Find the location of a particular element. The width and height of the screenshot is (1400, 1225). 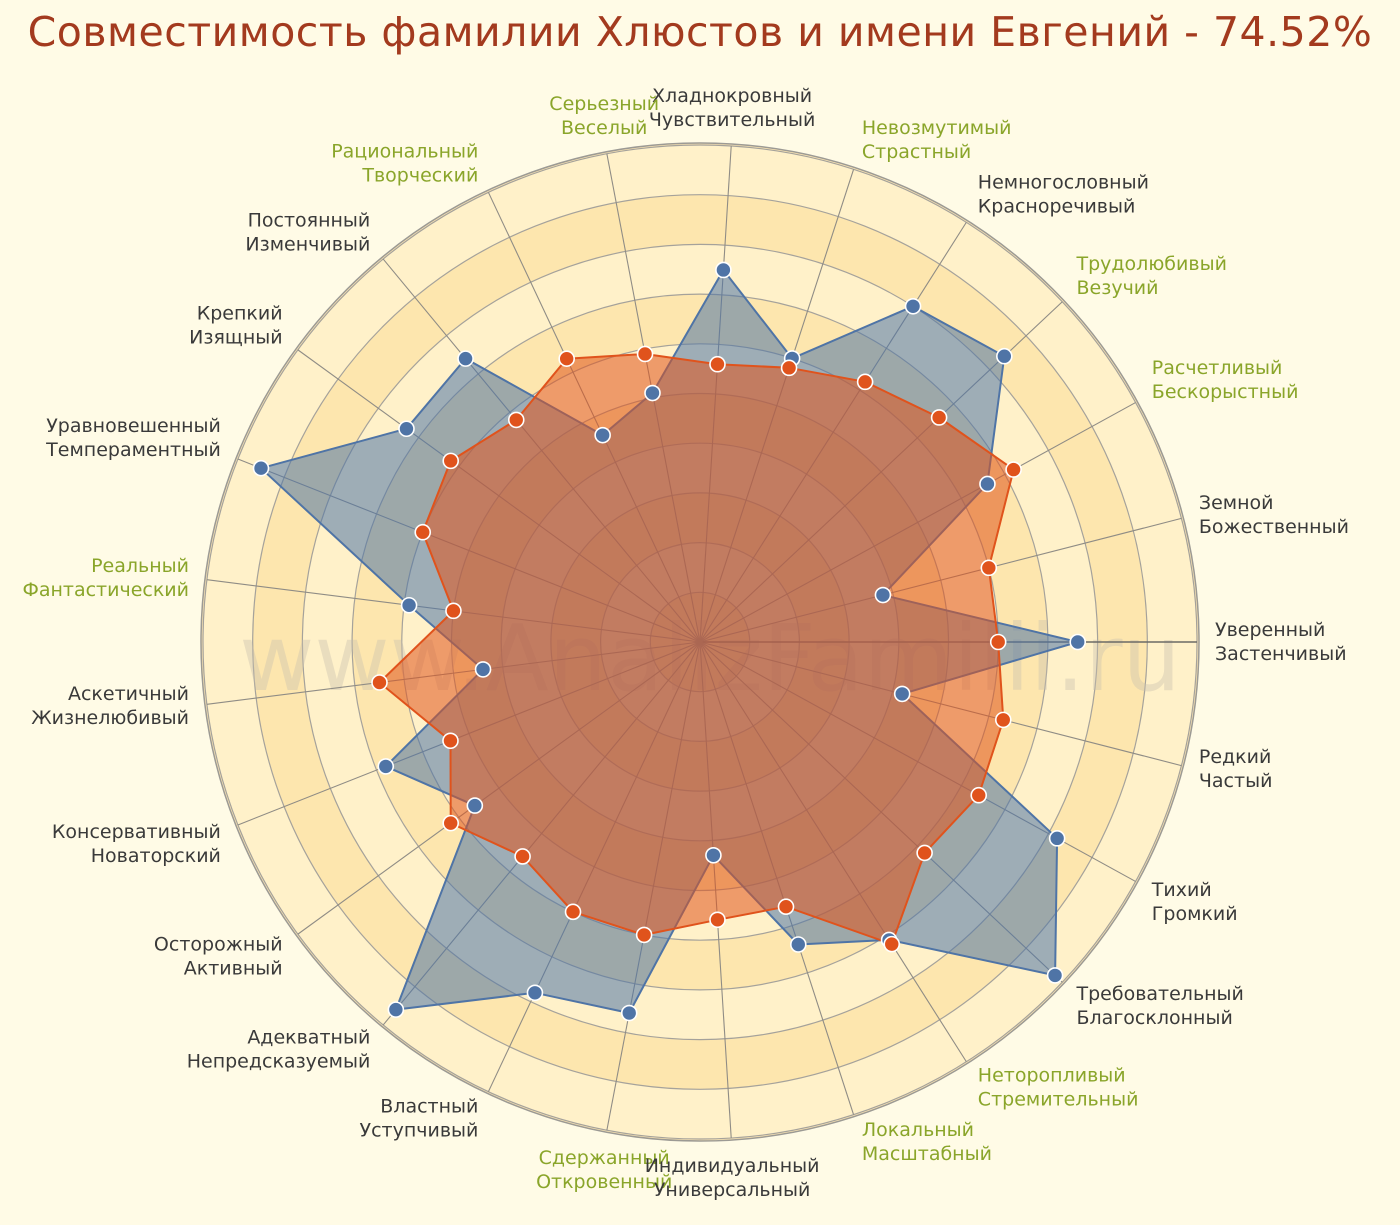

axis-label-bottom: Страстный is located at coordinates (916, 152).